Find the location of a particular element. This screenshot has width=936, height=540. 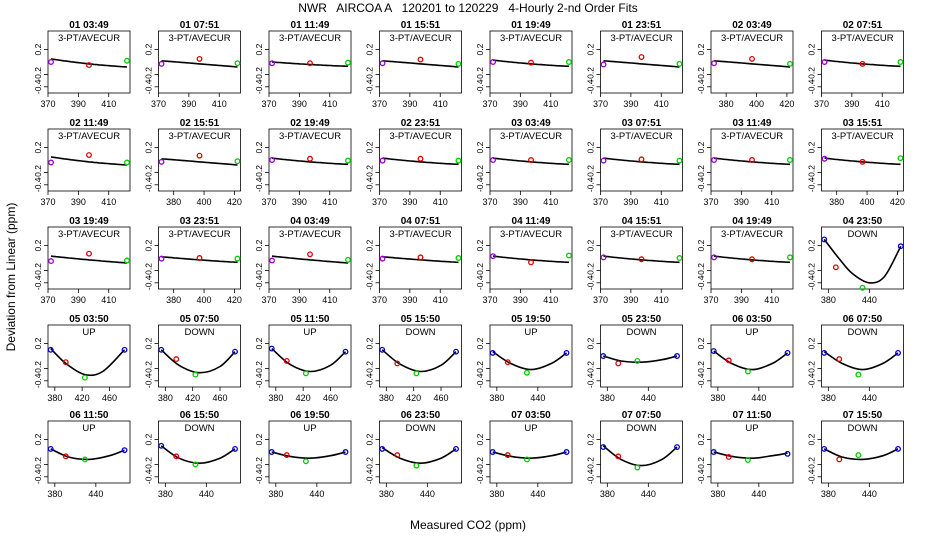

panel-title: 03 11:49 is located at coordinates (752, 123).